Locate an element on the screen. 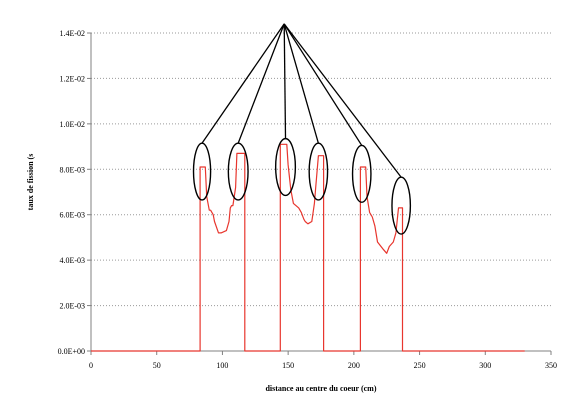  x-tick-label: 200 is located at coordinates (354, 365).